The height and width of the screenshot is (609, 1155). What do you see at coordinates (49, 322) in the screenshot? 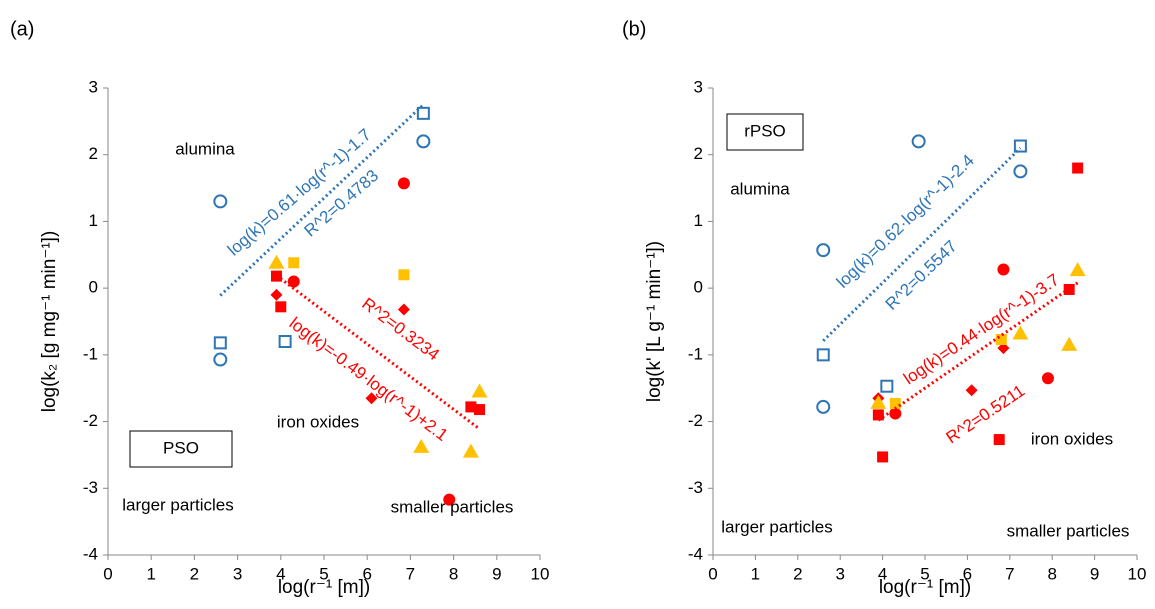
I see `y-axis-label: log(k₂ [g mg⁻¹ min⁻¹])` at bounding box center [49, 322].